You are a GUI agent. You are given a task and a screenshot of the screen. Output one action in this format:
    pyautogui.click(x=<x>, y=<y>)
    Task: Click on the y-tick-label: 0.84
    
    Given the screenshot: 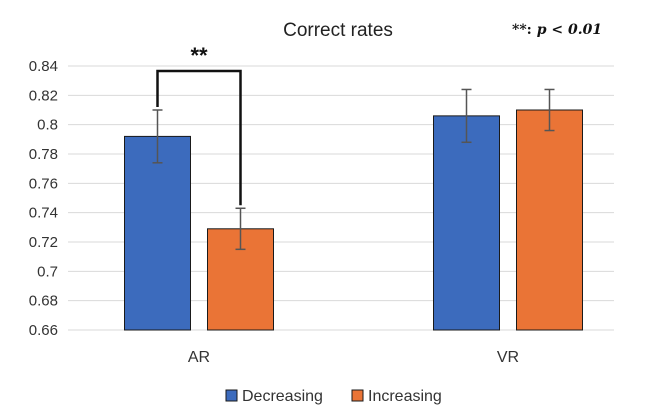 What is the action you would take?
    pyautogui.click(x=43, y=66)
    